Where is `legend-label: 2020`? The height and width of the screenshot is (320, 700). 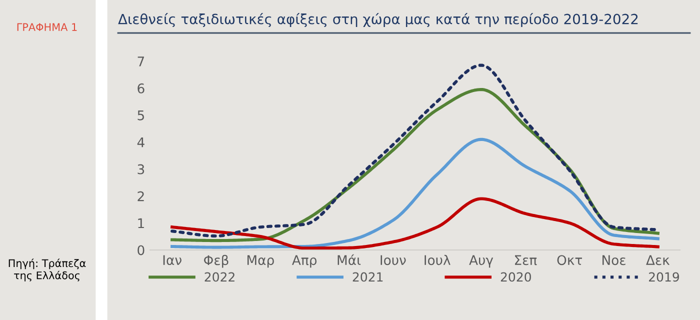
legend-label: 2020 is located at coordinates (515, 277).